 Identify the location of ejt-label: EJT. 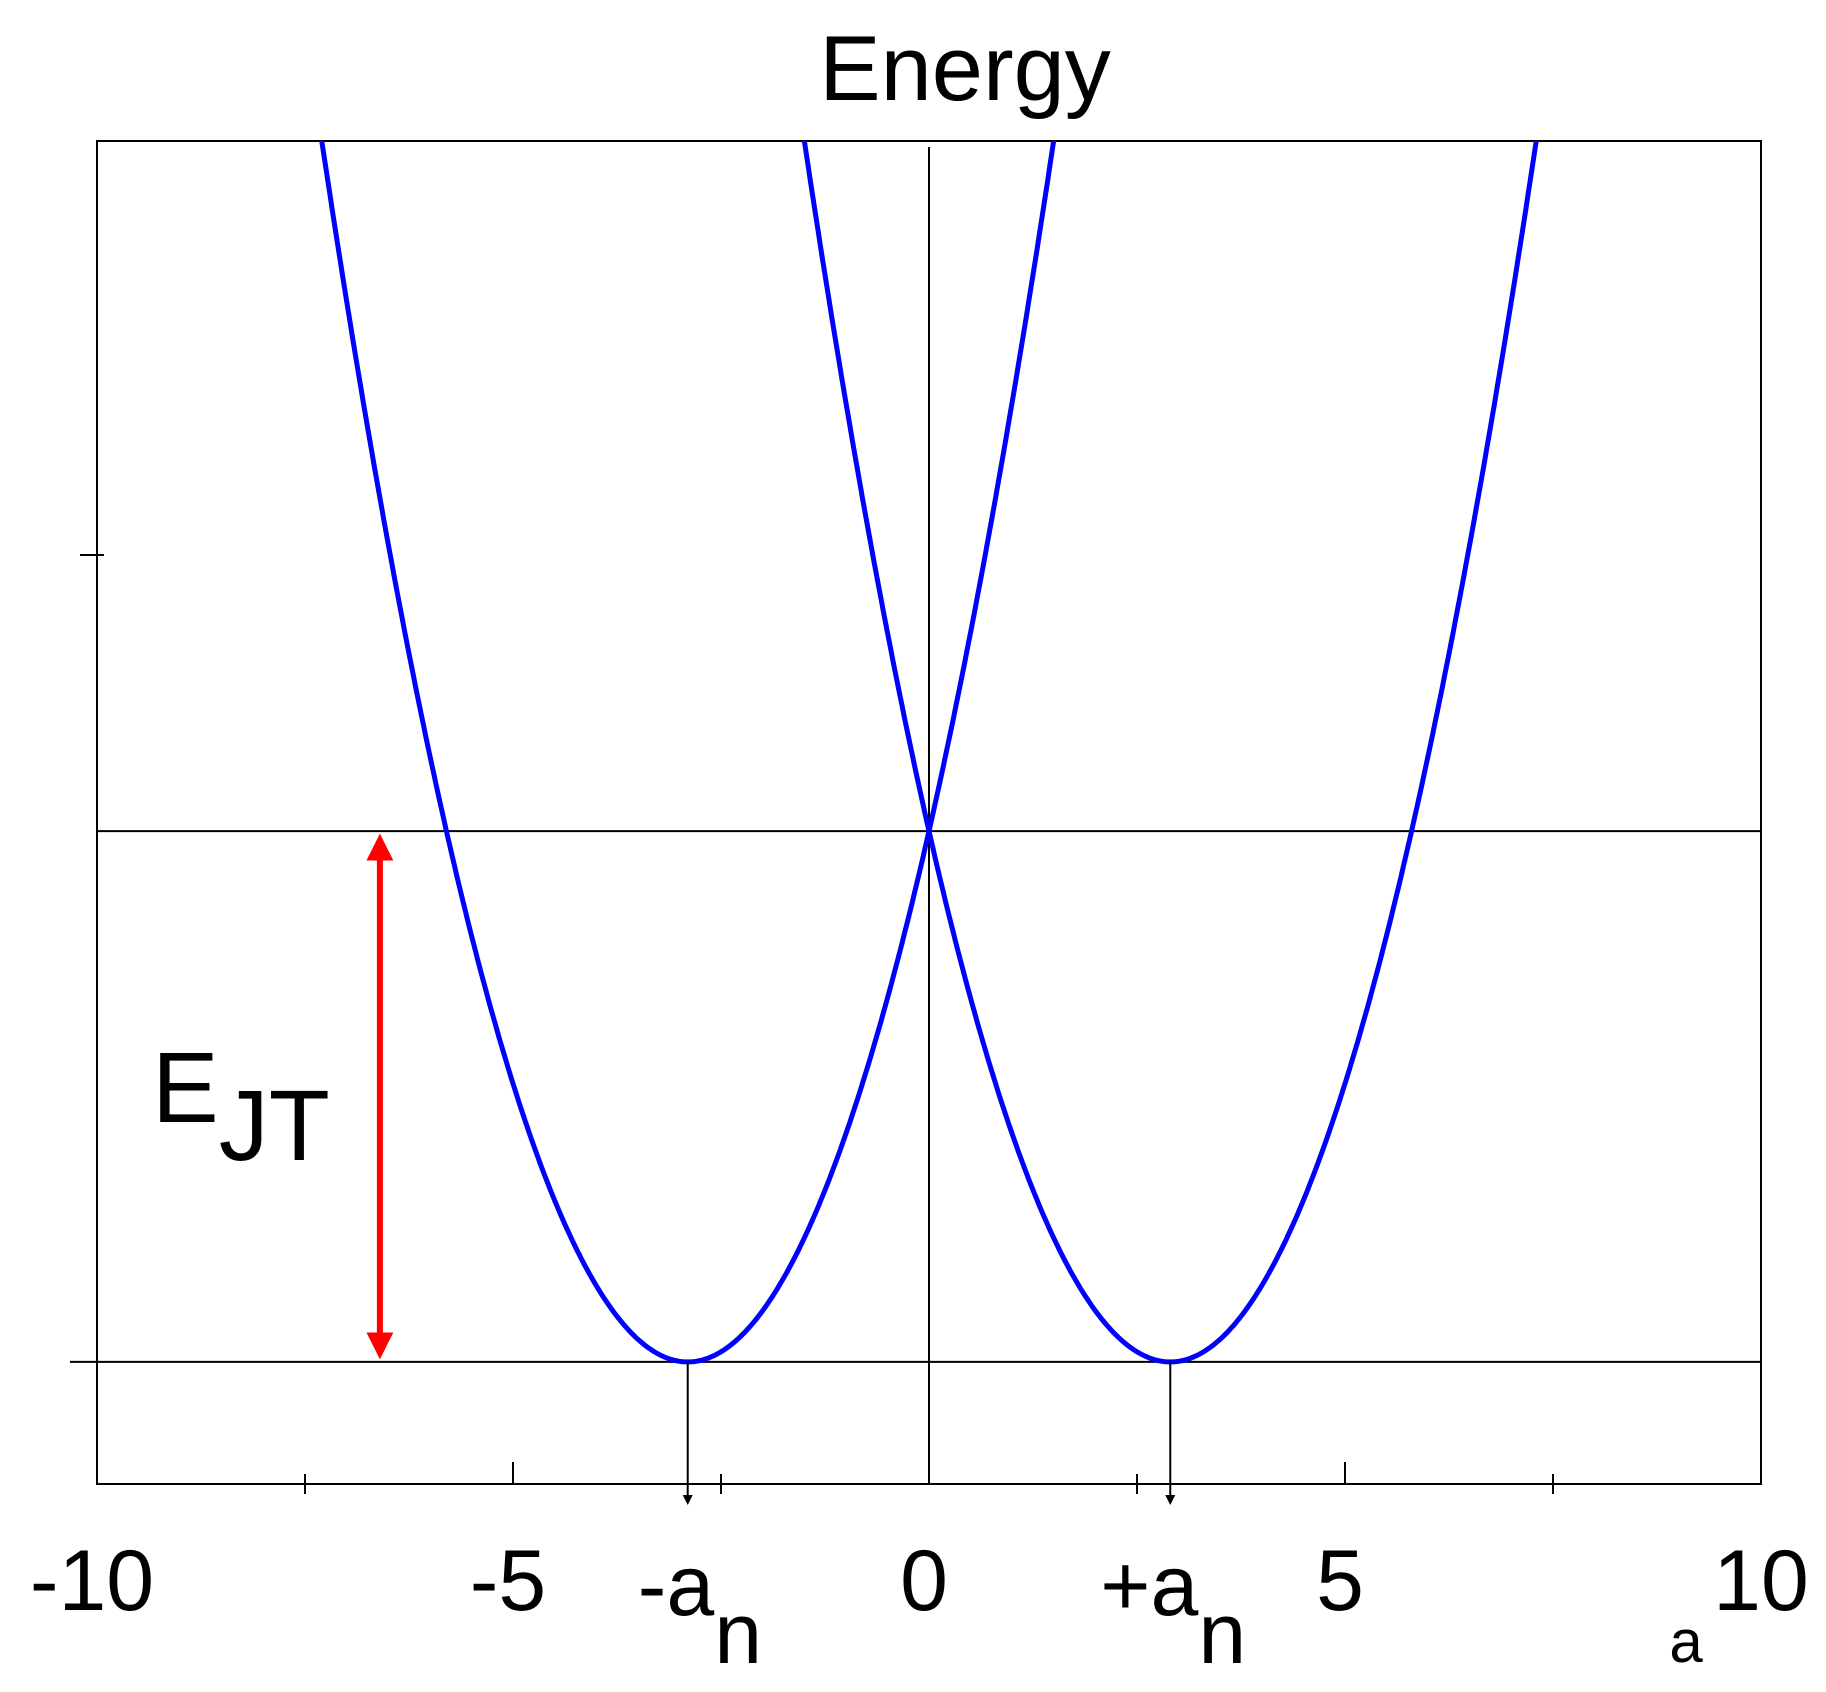
(241, 1107).